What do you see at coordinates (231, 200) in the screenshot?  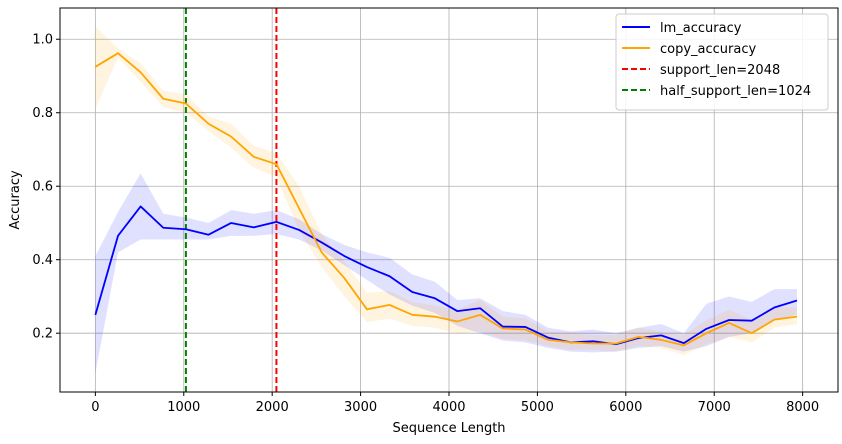 I see `reference-lines` at bounding box center [231, 200].